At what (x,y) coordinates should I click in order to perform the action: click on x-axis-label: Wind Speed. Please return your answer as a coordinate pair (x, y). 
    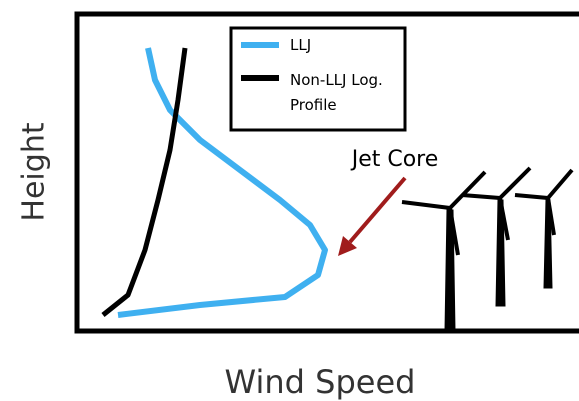
    Looking at the image, I should click on (320, 382).